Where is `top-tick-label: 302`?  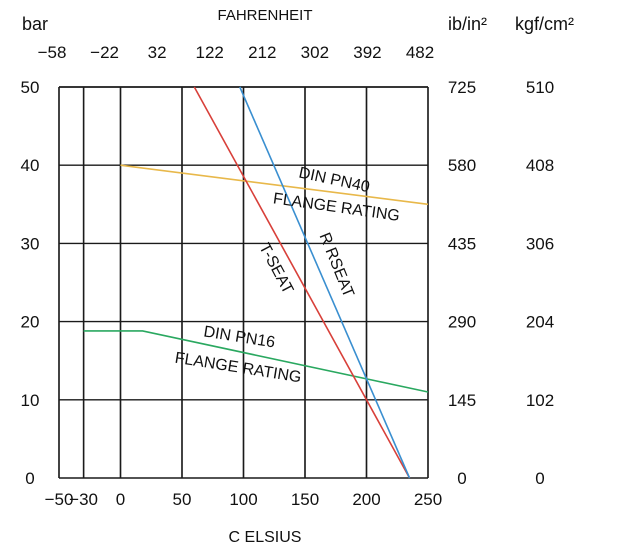 top-tick-label: 302 is located at coordinates (315, 52).